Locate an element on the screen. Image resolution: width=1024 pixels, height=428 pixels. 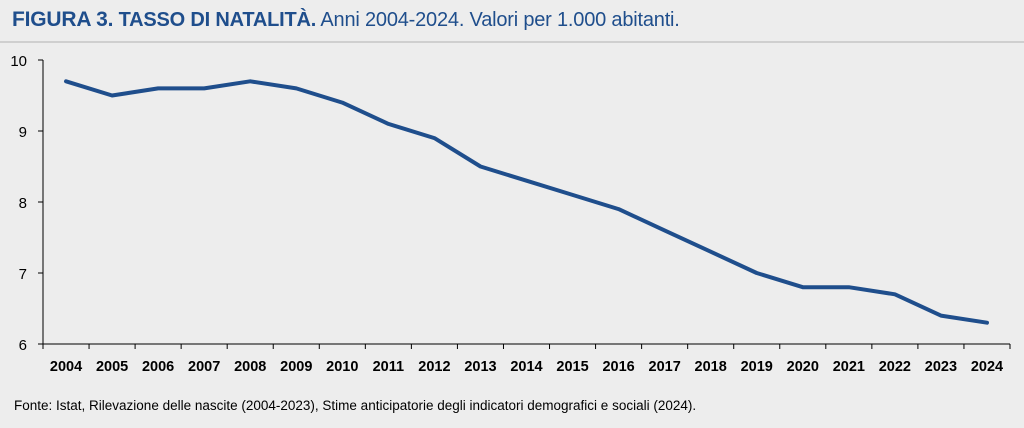
x-tick-label: 2011 is located at coordinates (388, 367).